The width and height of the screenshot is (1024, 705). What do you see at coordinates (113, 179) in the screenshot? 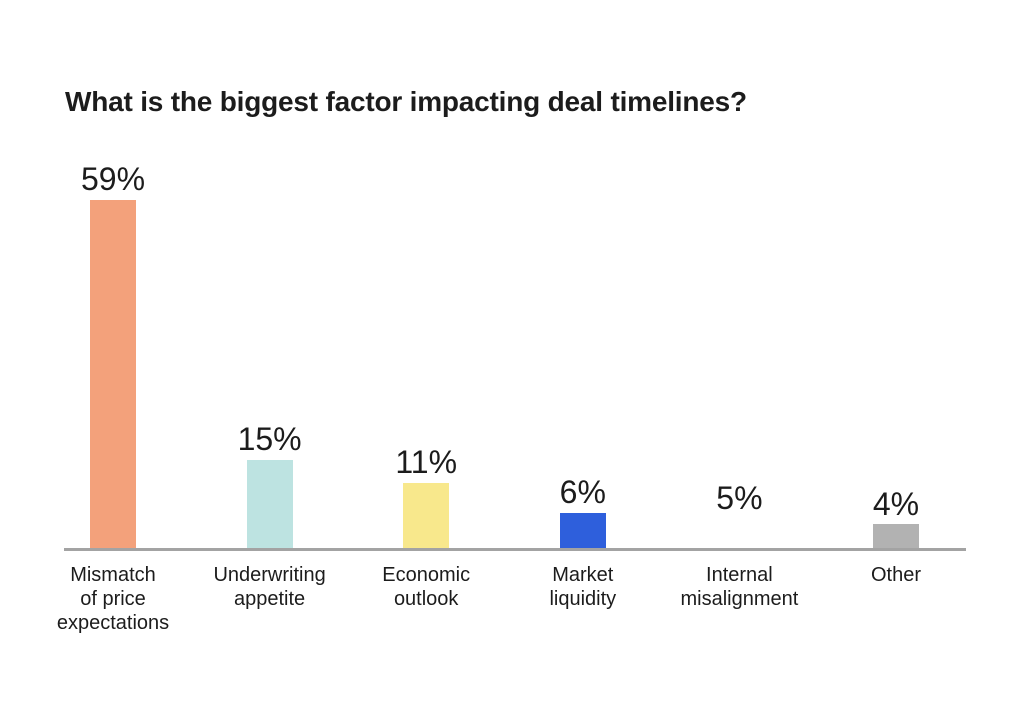
I see `bar-value-label: 59%` at bounding box center [113, 179].